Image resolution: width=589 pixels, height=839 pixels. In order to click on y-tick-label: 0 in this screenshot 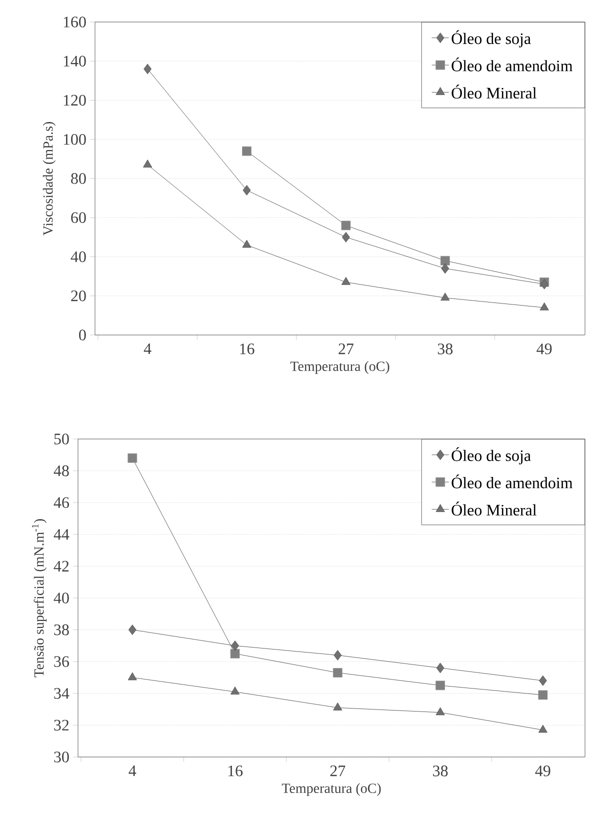, I will do `click(82, 335)`.